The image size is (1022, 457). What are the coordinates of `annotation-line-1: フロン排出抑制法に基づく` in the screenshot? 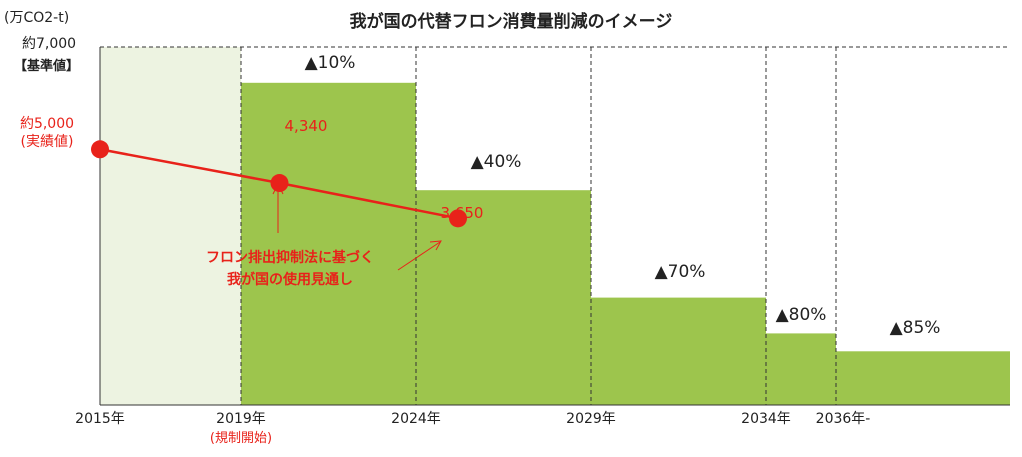 It's located at (290, 257).